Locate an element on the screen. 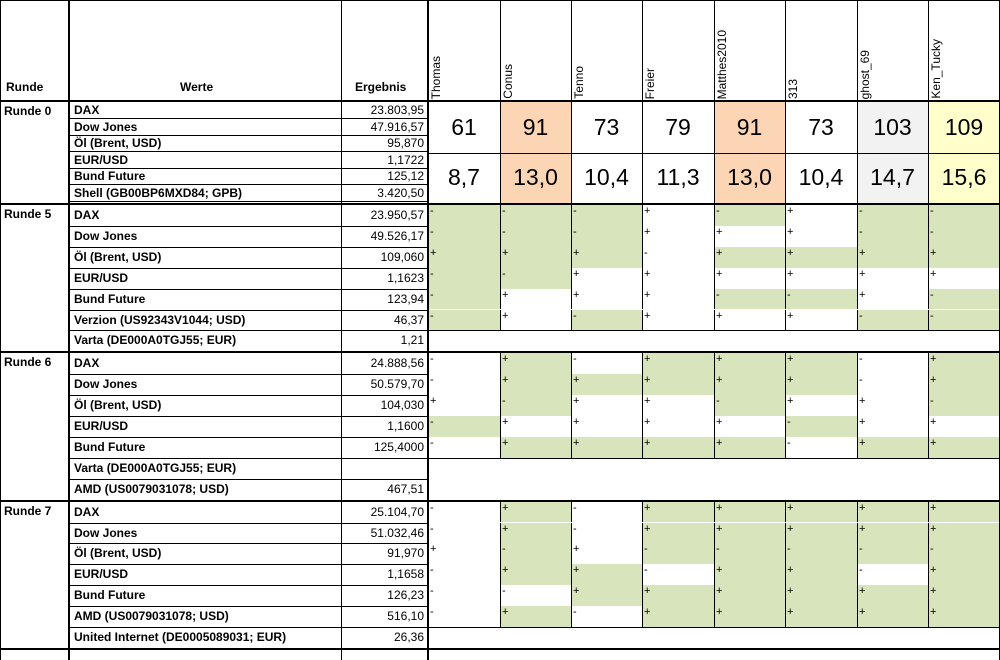 The width and height of the screenshot is (1000, 660). value-result: 50.579,70 is located at coordinates (397, 384).